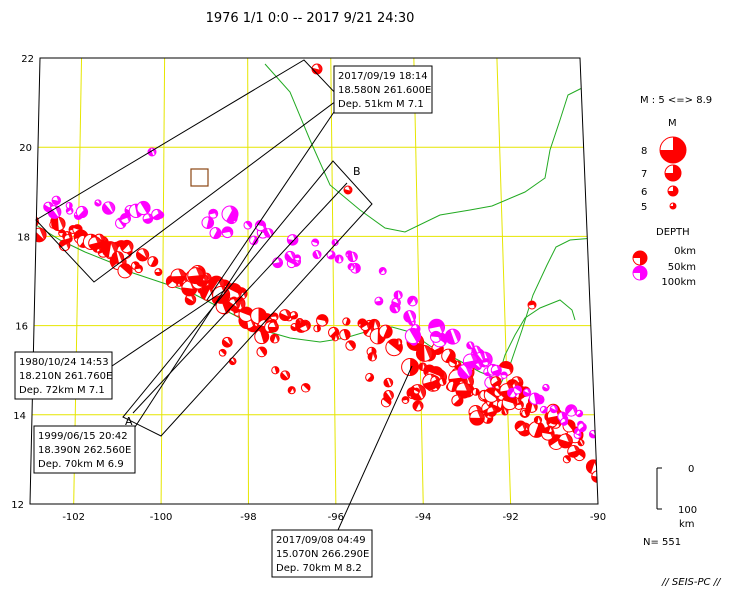 The width and height of the screenshot is (751, 593). I want to click on event-location: 18.390N 262.560E, so click(84, 450).